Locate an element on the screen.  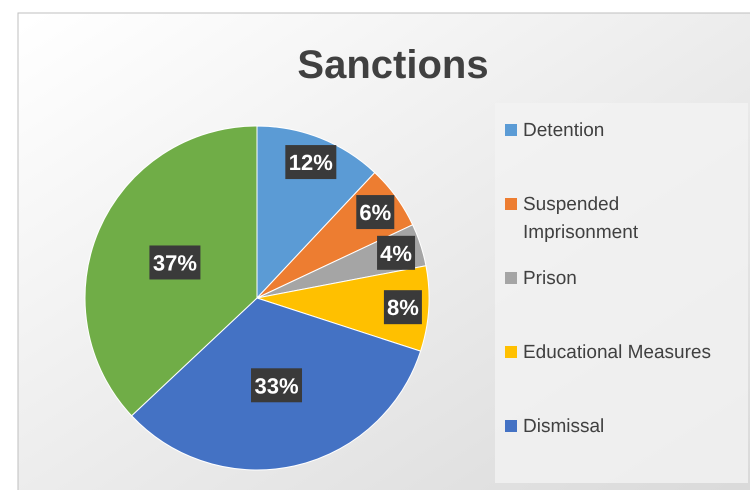
legend-label: Prison is located at coordinates (550, 278).